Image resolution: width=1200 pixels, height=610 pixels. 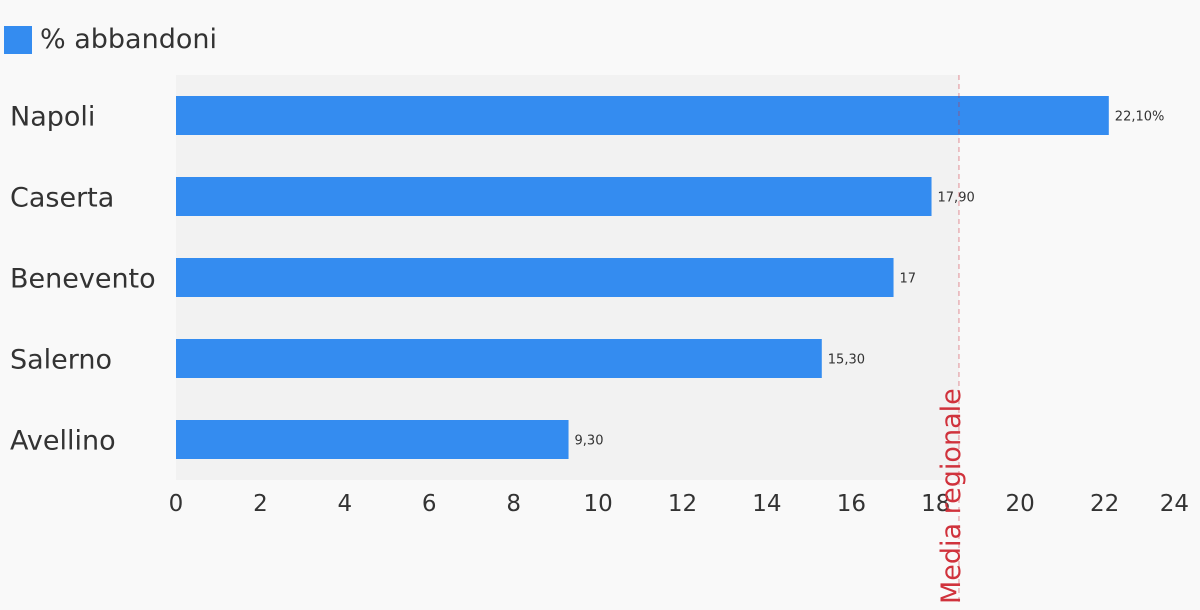 I want to click on bar-salerno, so click(x=499, y=358).